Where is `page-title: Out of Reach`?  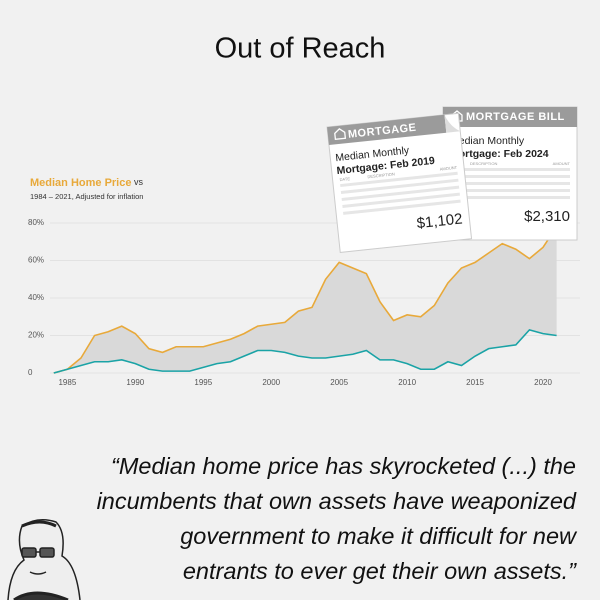
page-title: Out of Reach is located at coordinates (300, 49).